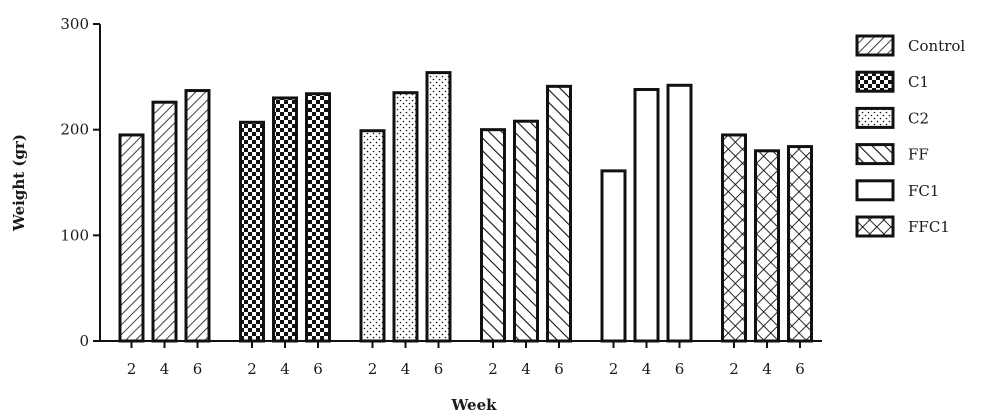  Describe the element at coordinates (875, 190) in the screenshot. I see `legend-swatch-fc1` at that location.